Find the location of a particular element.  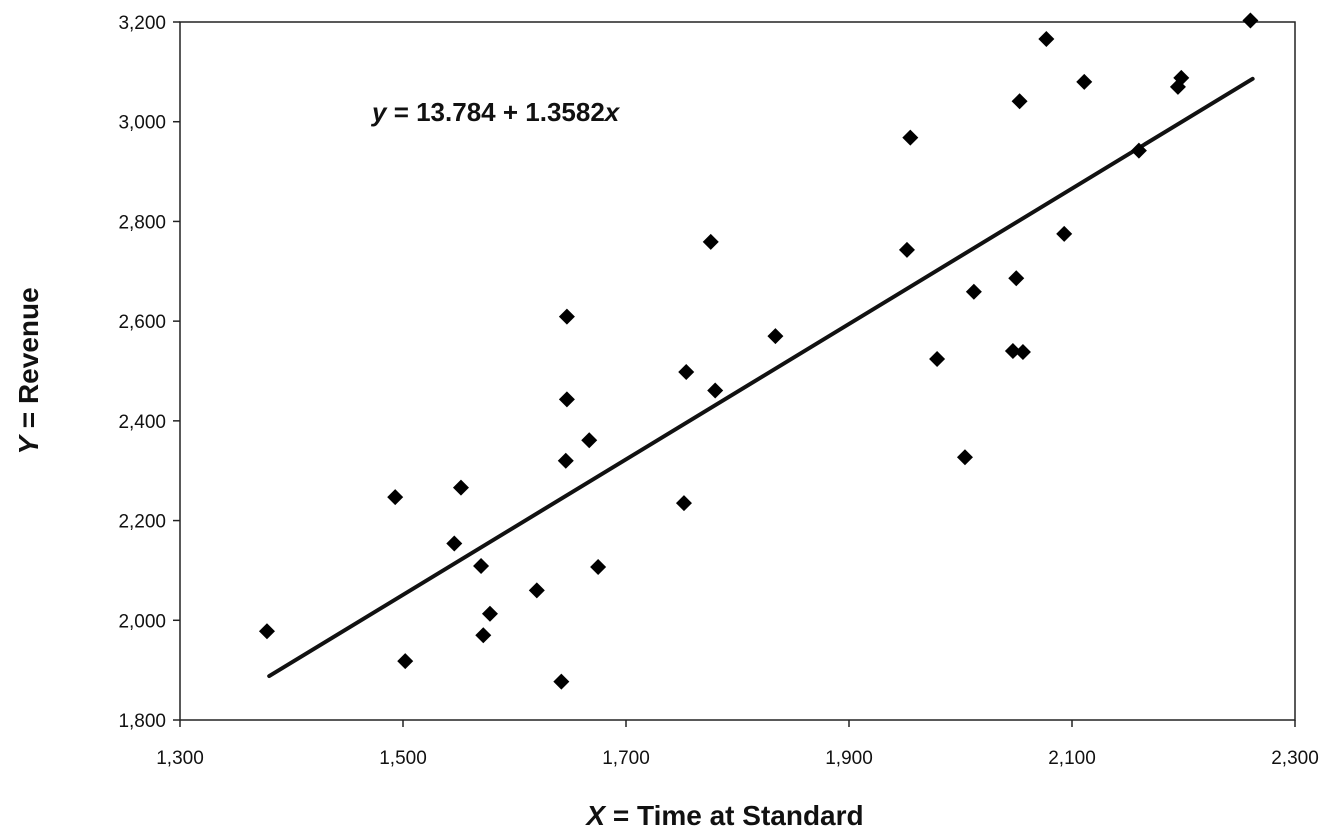

y-tick-label: 3,000 is located at coordinates (142, 123).